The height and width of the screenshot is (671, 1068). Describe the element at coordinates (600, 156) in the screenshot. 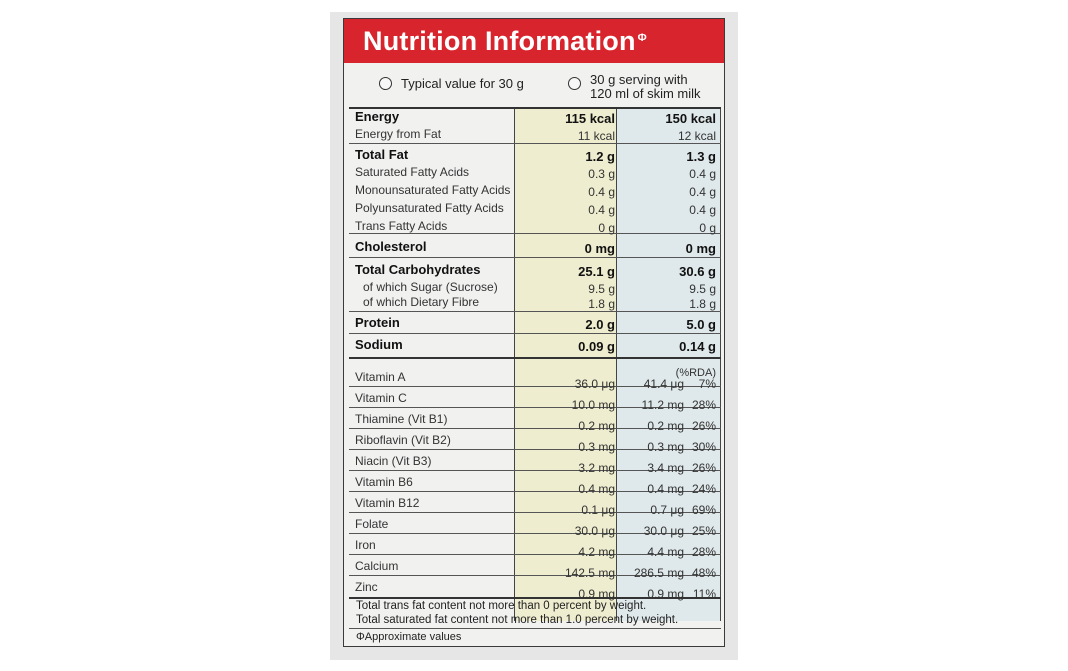

I see `value-per-30g: 1.2 g` at that location.